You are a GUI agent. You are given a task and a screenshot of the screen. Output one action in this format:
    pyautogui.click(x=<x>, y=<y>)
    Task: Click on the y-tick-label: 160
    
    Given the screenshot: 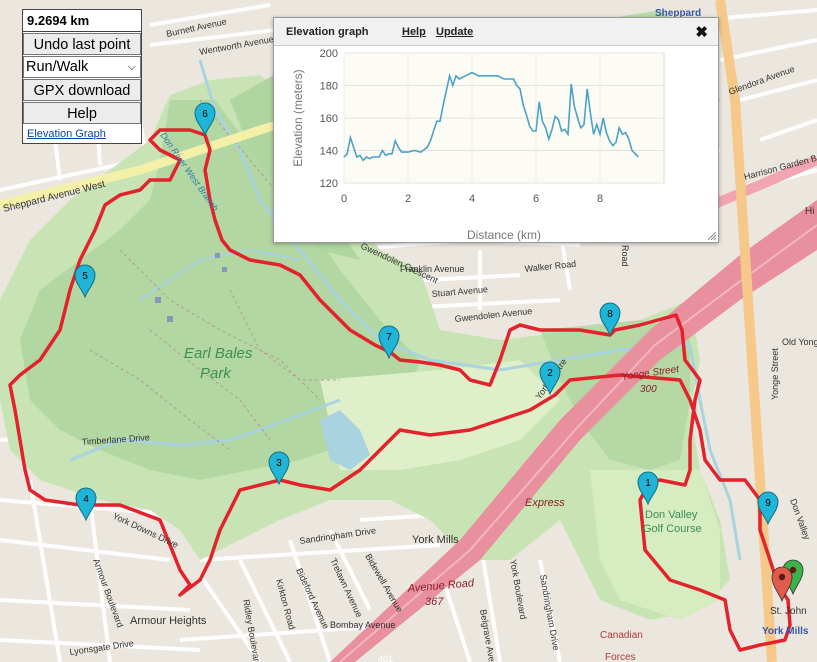 What is the action you would take?
    pyautogui.click(x=329, y=119)
    